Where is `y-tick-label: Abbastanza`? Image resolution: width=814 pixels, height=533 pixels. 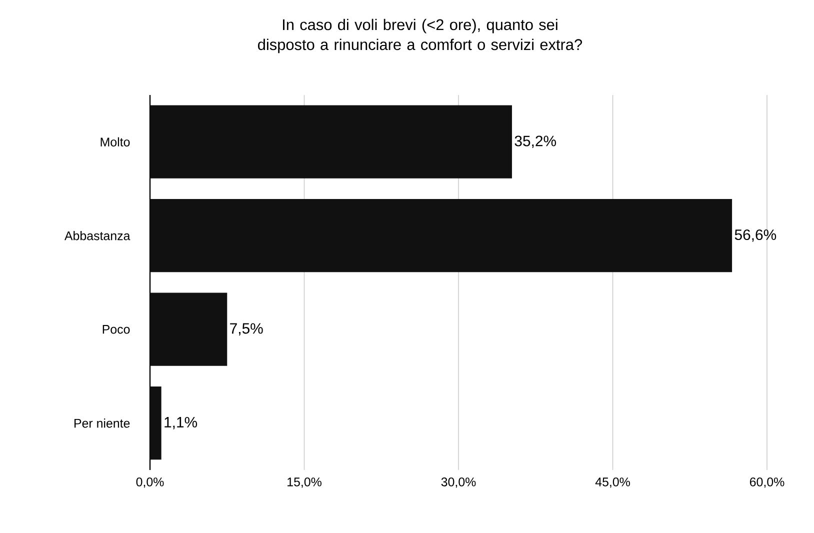 y-tick-label: Abbastanza is located at coordinates (97, 235).